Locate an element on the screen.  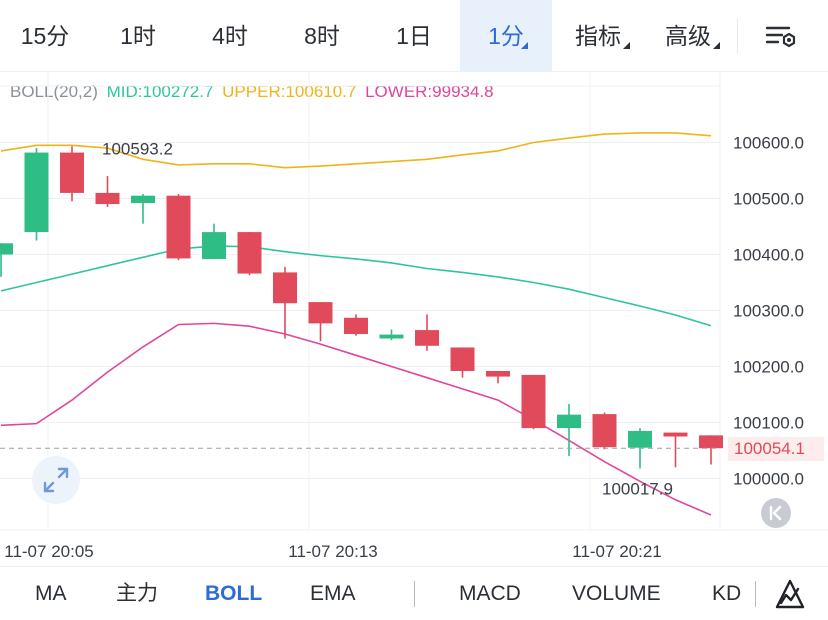
legend-lower: LOWER:99934.8 is located at coordinates (429, 91).